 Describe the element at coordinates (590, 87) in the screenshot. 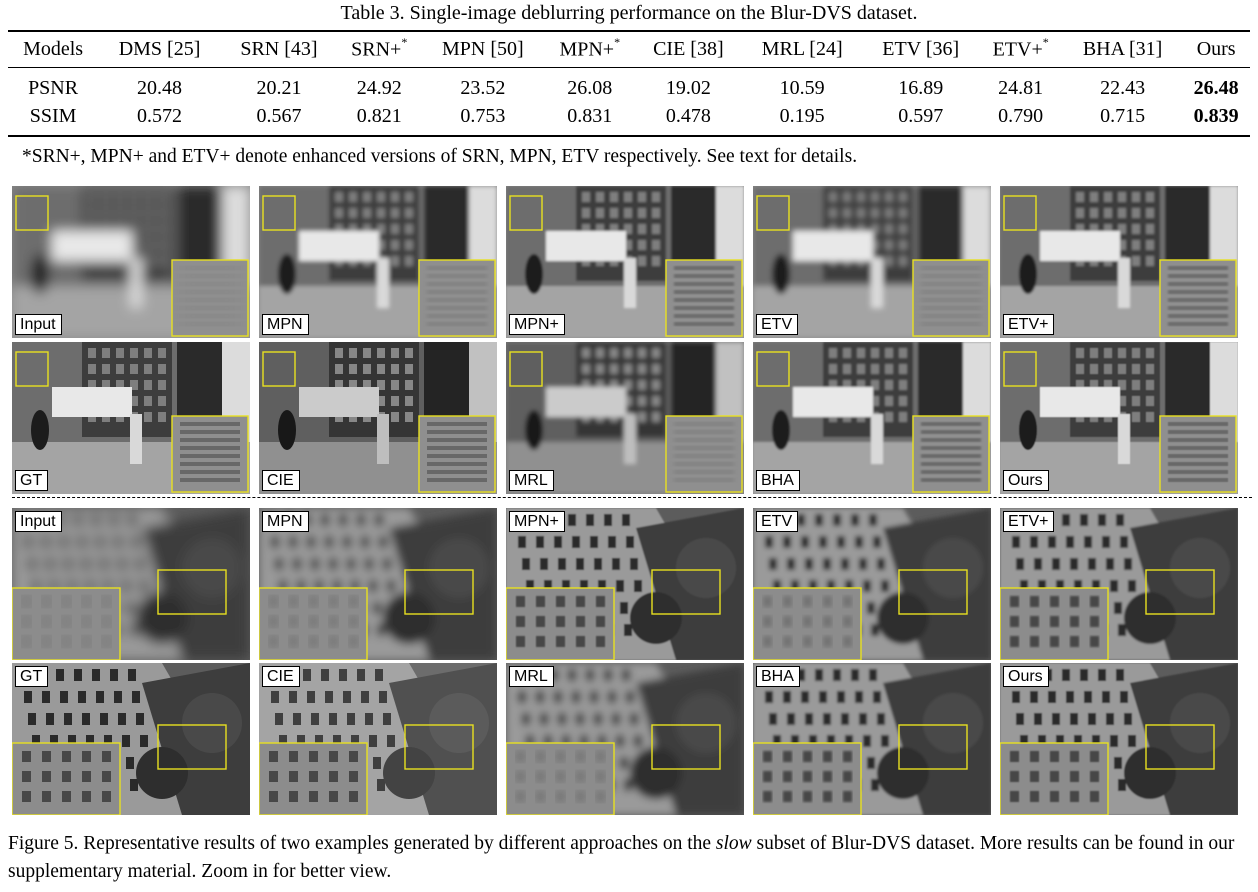

I see `table-cell: 26.08` at that location.